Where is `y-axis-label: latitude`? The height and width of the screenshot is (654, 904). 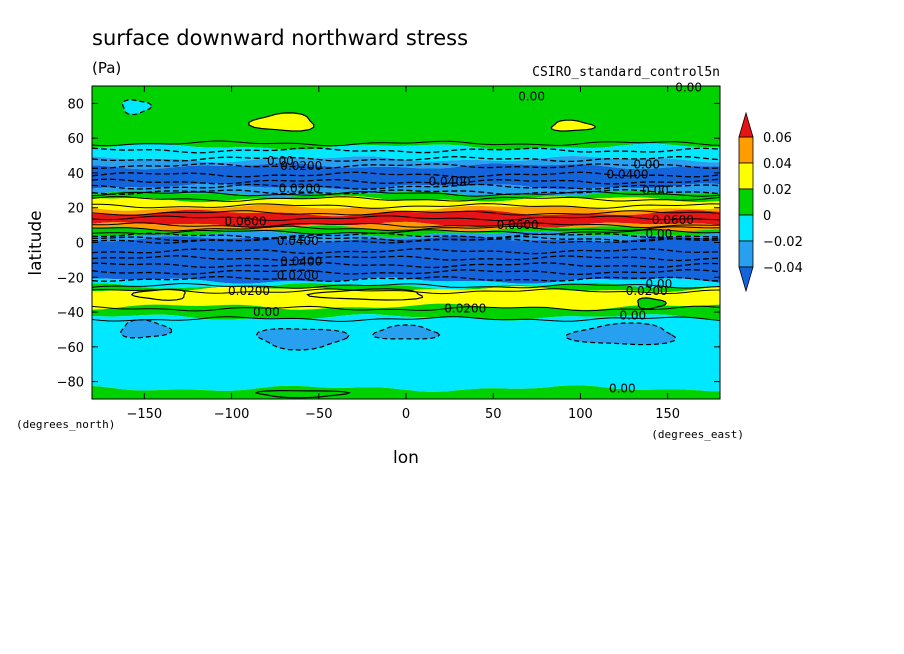 y-axis-label: latitude is located at coordinates (36, 242).